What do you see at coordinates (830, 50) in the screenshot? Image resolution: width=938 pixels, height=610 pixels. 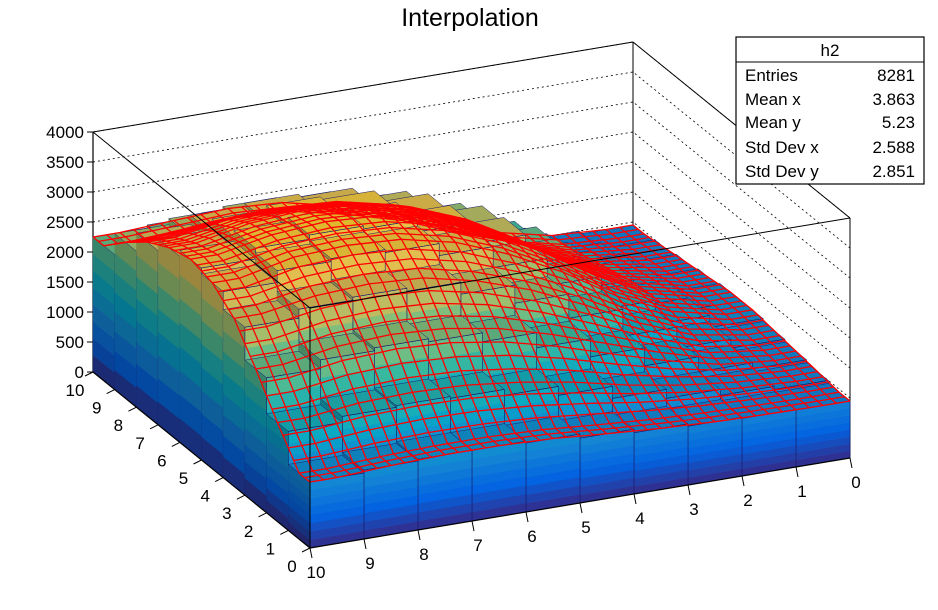 I see `stats-box-name: h2` at bounding box center [830, 50].